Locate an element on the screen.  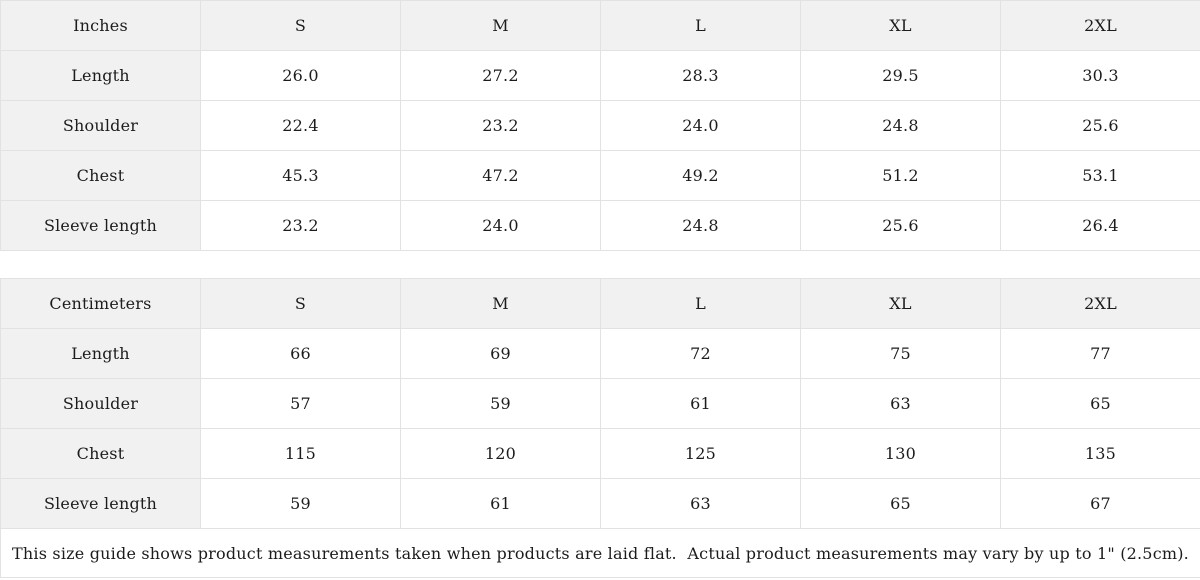
unit-header-cell: Inches is located at coordinates (100, 25).